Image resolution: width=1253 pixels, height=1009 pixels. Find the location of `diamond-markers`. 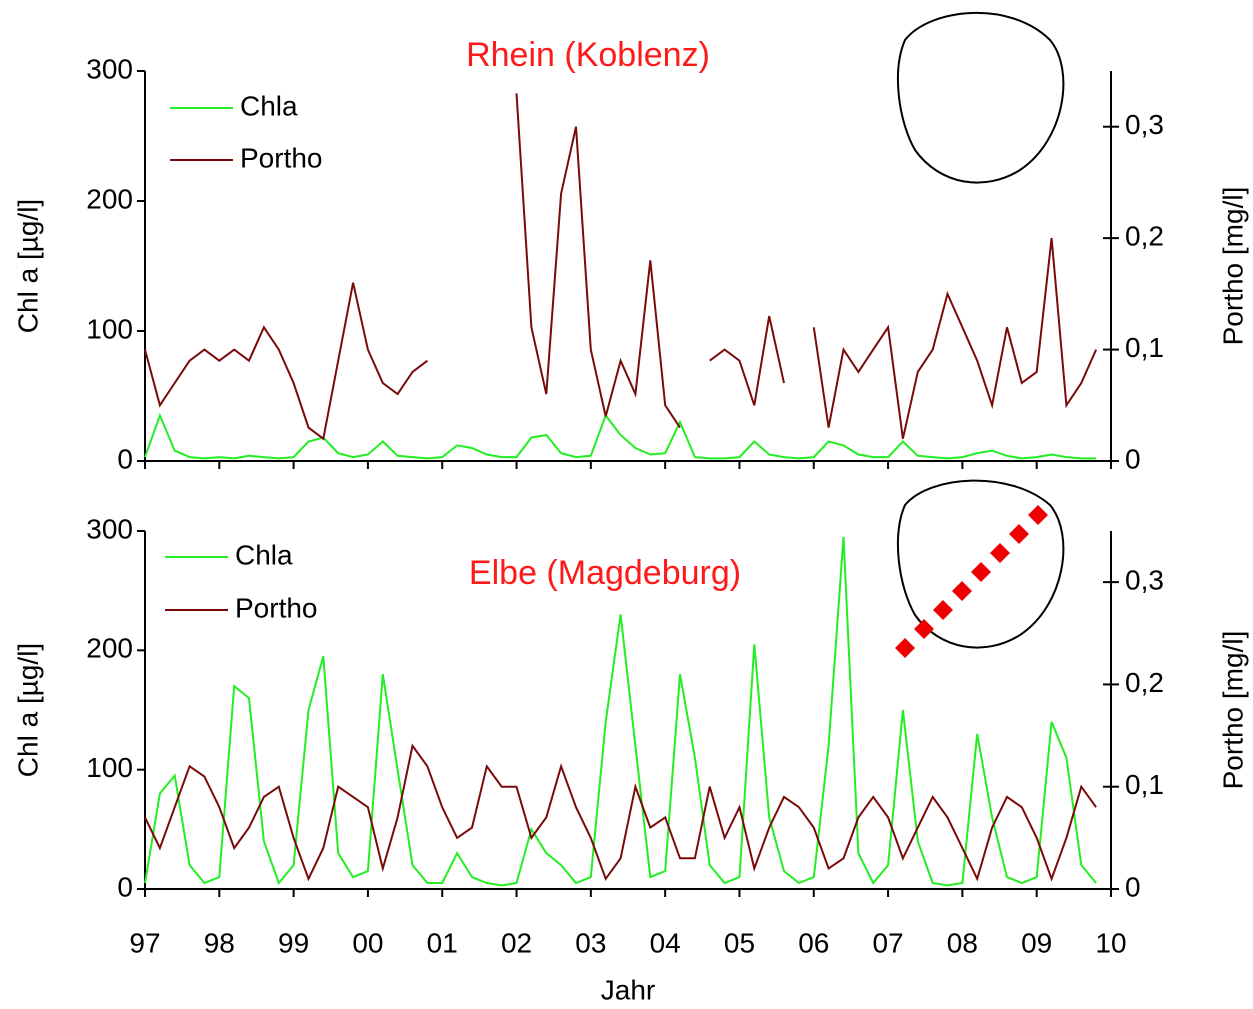

diamond-markers is located at coordinates (971, 581).